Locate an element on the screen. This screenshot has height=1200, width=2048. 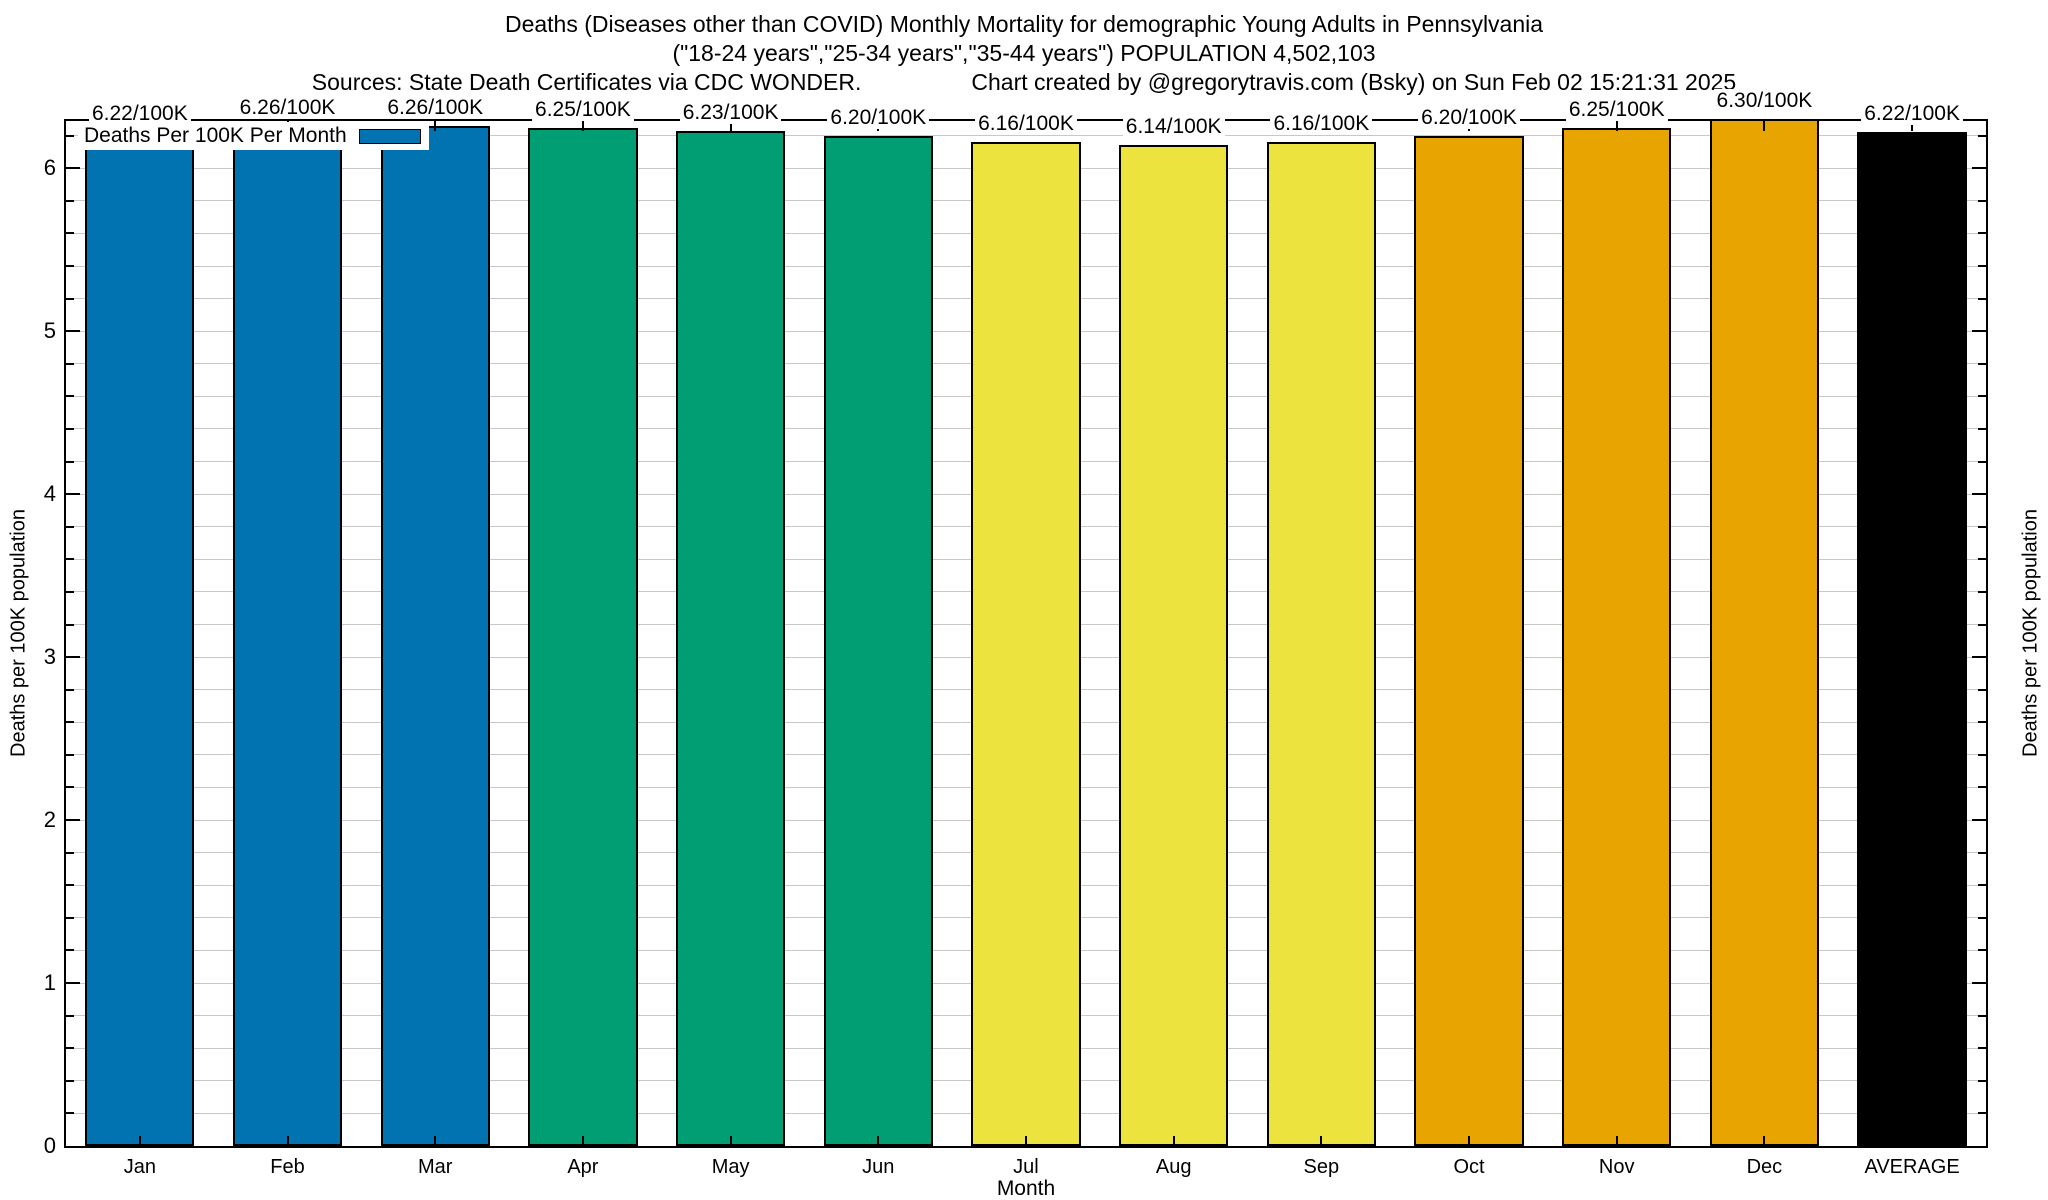
legend: Deaths Per 100K Per Month is located at coordinates (253, 136).